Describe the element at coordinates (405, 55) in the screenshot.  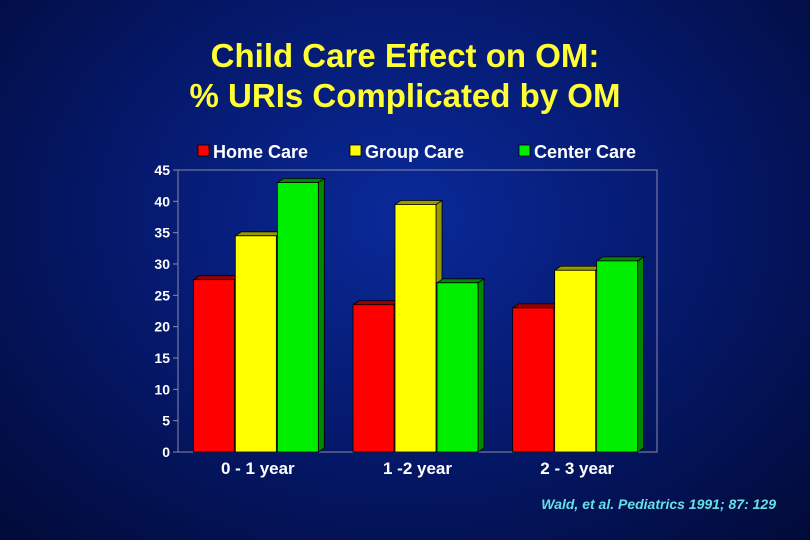
I see `title-line-1: Child Care Effect on OM:` at that location.